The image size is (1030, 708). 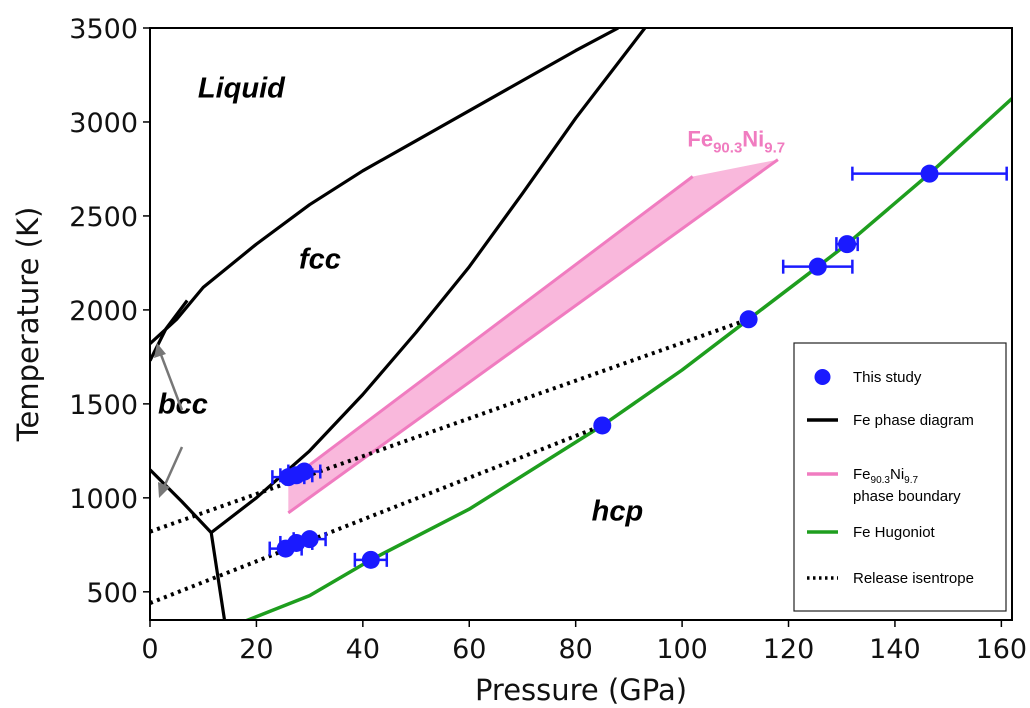 I want to click on alloy-label: Fe90.3Ni9.7, so click(x=736, y=141).